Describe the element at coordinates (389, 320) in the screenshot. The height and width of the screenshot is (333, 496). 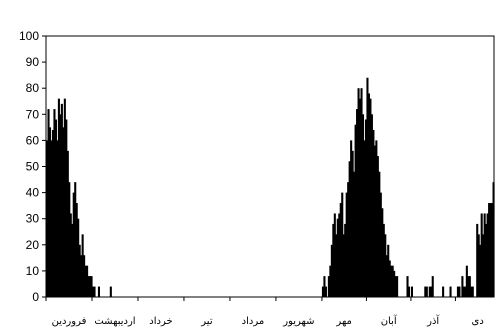
I see `x-tick-label: آبان` at that location.